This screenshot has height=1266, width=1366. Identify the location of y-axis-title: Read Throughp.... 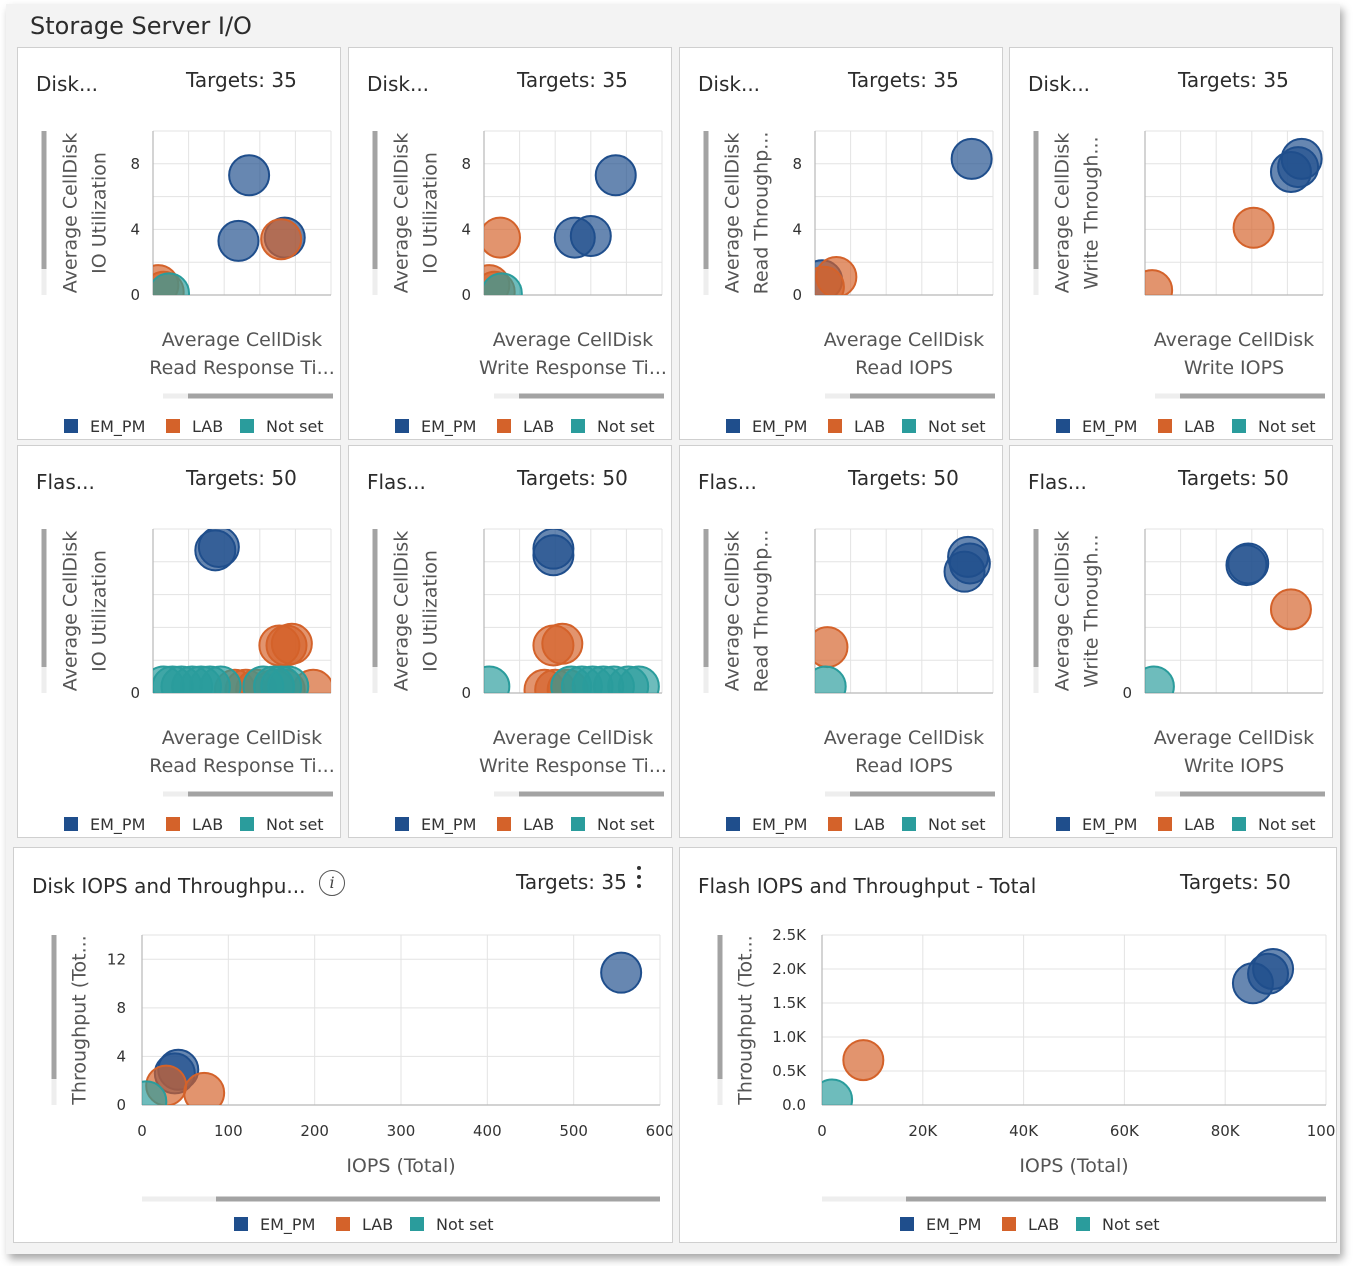
(762, 213).